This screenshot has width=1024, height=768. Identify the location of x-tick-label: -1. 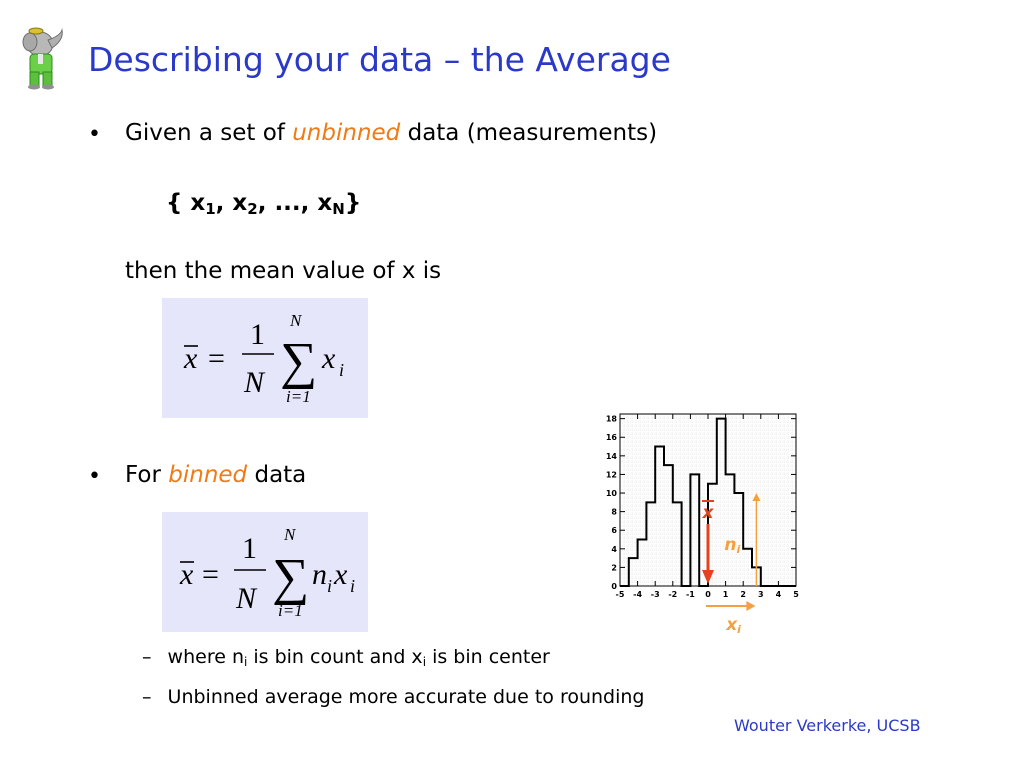
(690, 594).